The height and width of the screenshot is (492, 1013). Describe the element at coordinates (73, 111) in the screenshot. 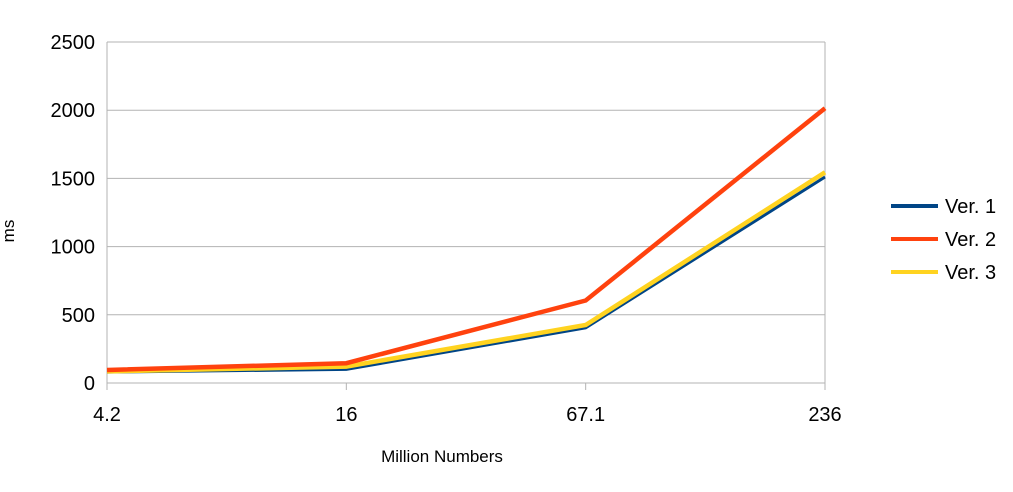

I see `y-tick-label: 2000` at that location.